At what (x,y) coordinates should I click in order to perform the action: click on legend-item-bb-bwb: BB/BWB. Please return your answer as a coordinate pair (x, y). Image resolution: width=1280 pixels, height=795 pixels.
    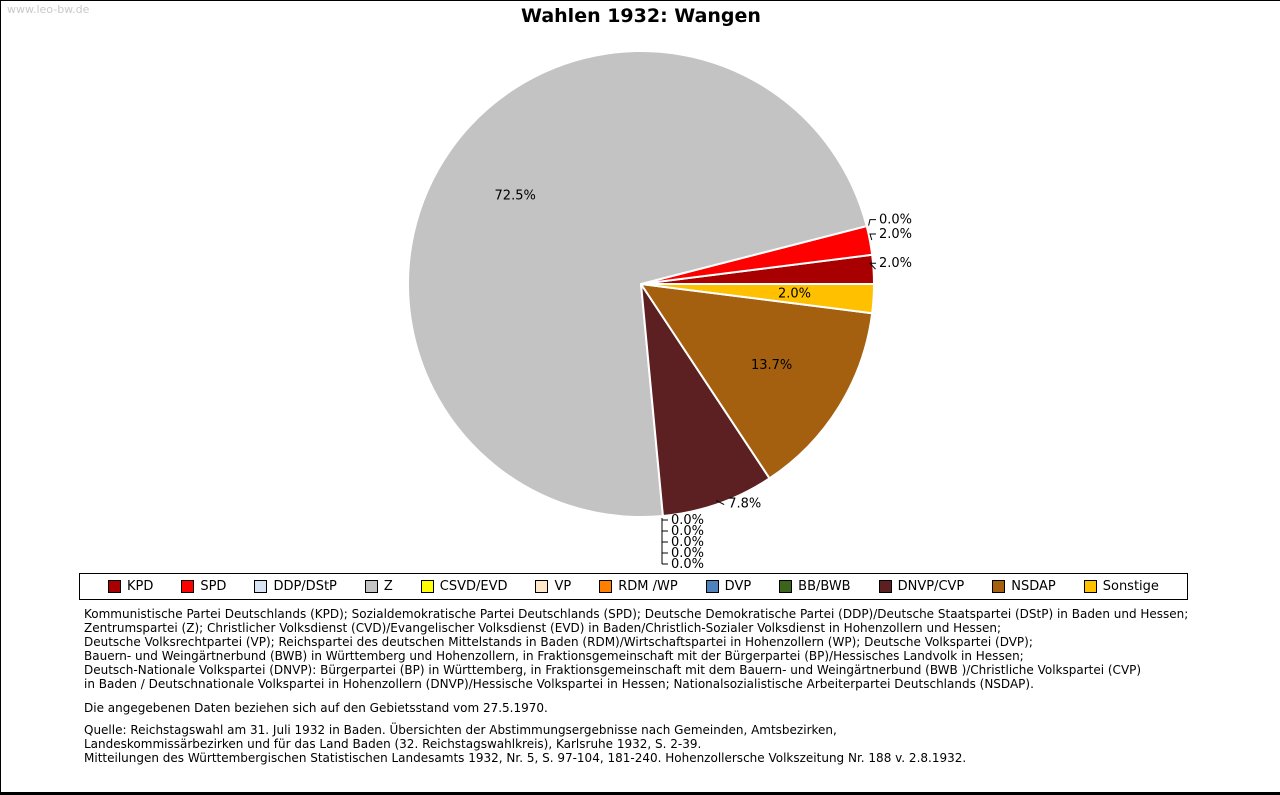
    Looking at the image, I should click on (815, 586).